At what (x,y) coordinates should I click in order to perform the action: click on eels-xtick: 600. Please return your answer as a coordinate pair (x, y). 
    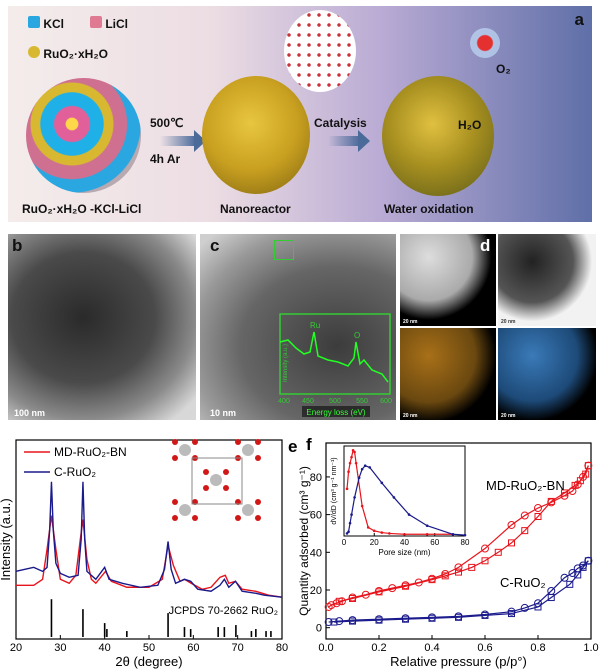
    Looking at the image, I should click on (386, 401).